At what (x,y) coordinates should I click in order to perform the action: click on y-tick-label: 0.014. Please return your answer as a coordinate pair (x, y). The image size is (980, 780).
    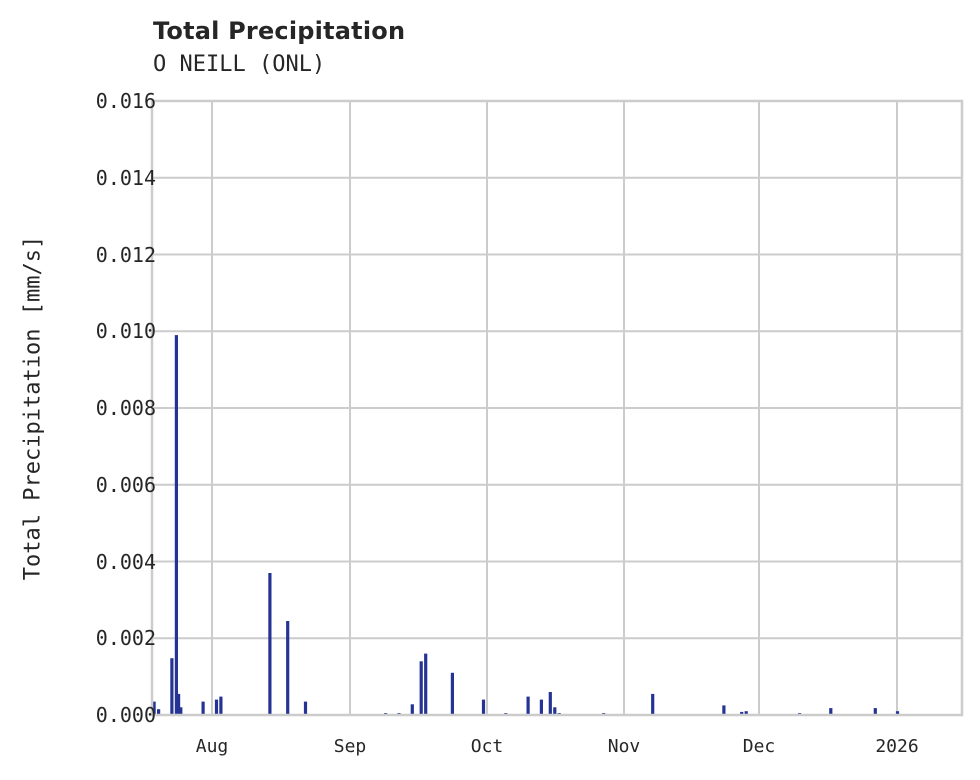
    Looking at the image, I should click on (125, 177).